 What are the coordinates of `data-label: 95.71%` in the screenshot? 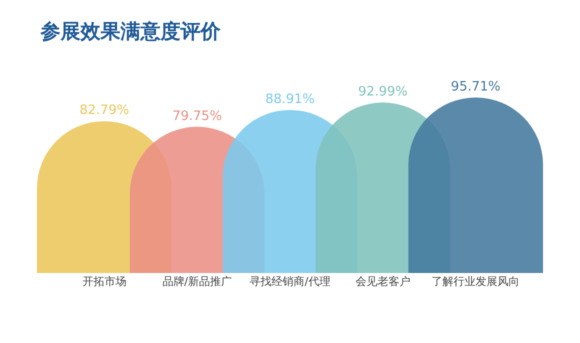 It's located at (475, 87).